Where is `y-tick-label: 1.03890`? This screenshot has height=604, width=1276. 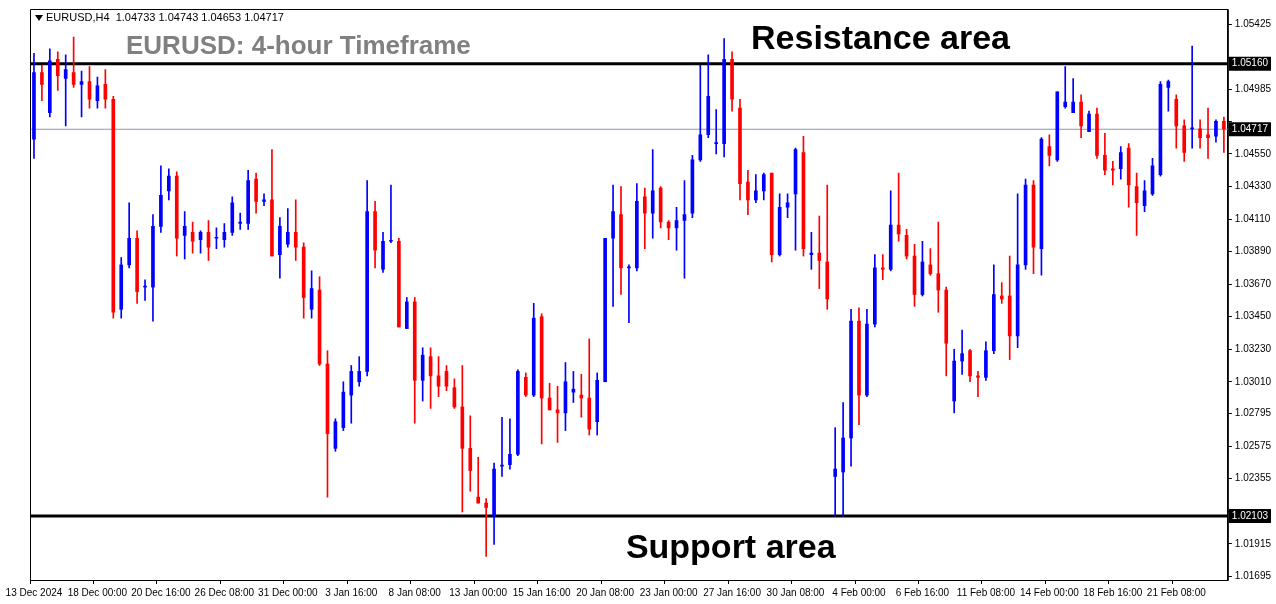 y-tick-label: 1.03890 is located at coordinates (1253, 251).